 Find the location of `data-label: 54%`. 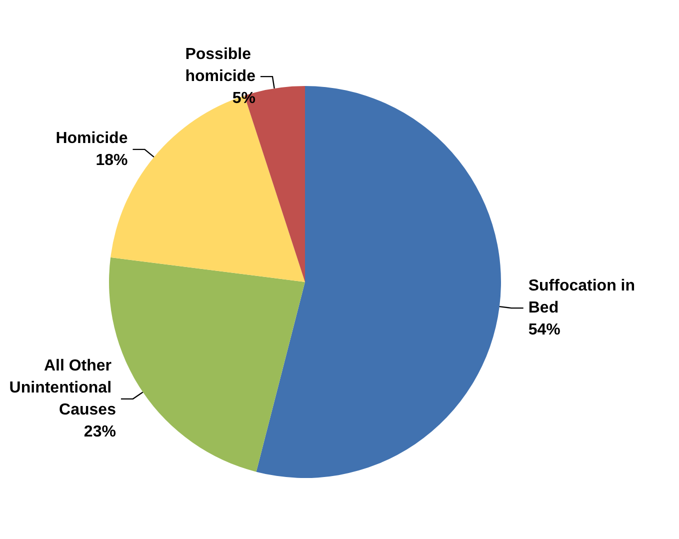

data-label: 54% is located at coordinates (544, 330).